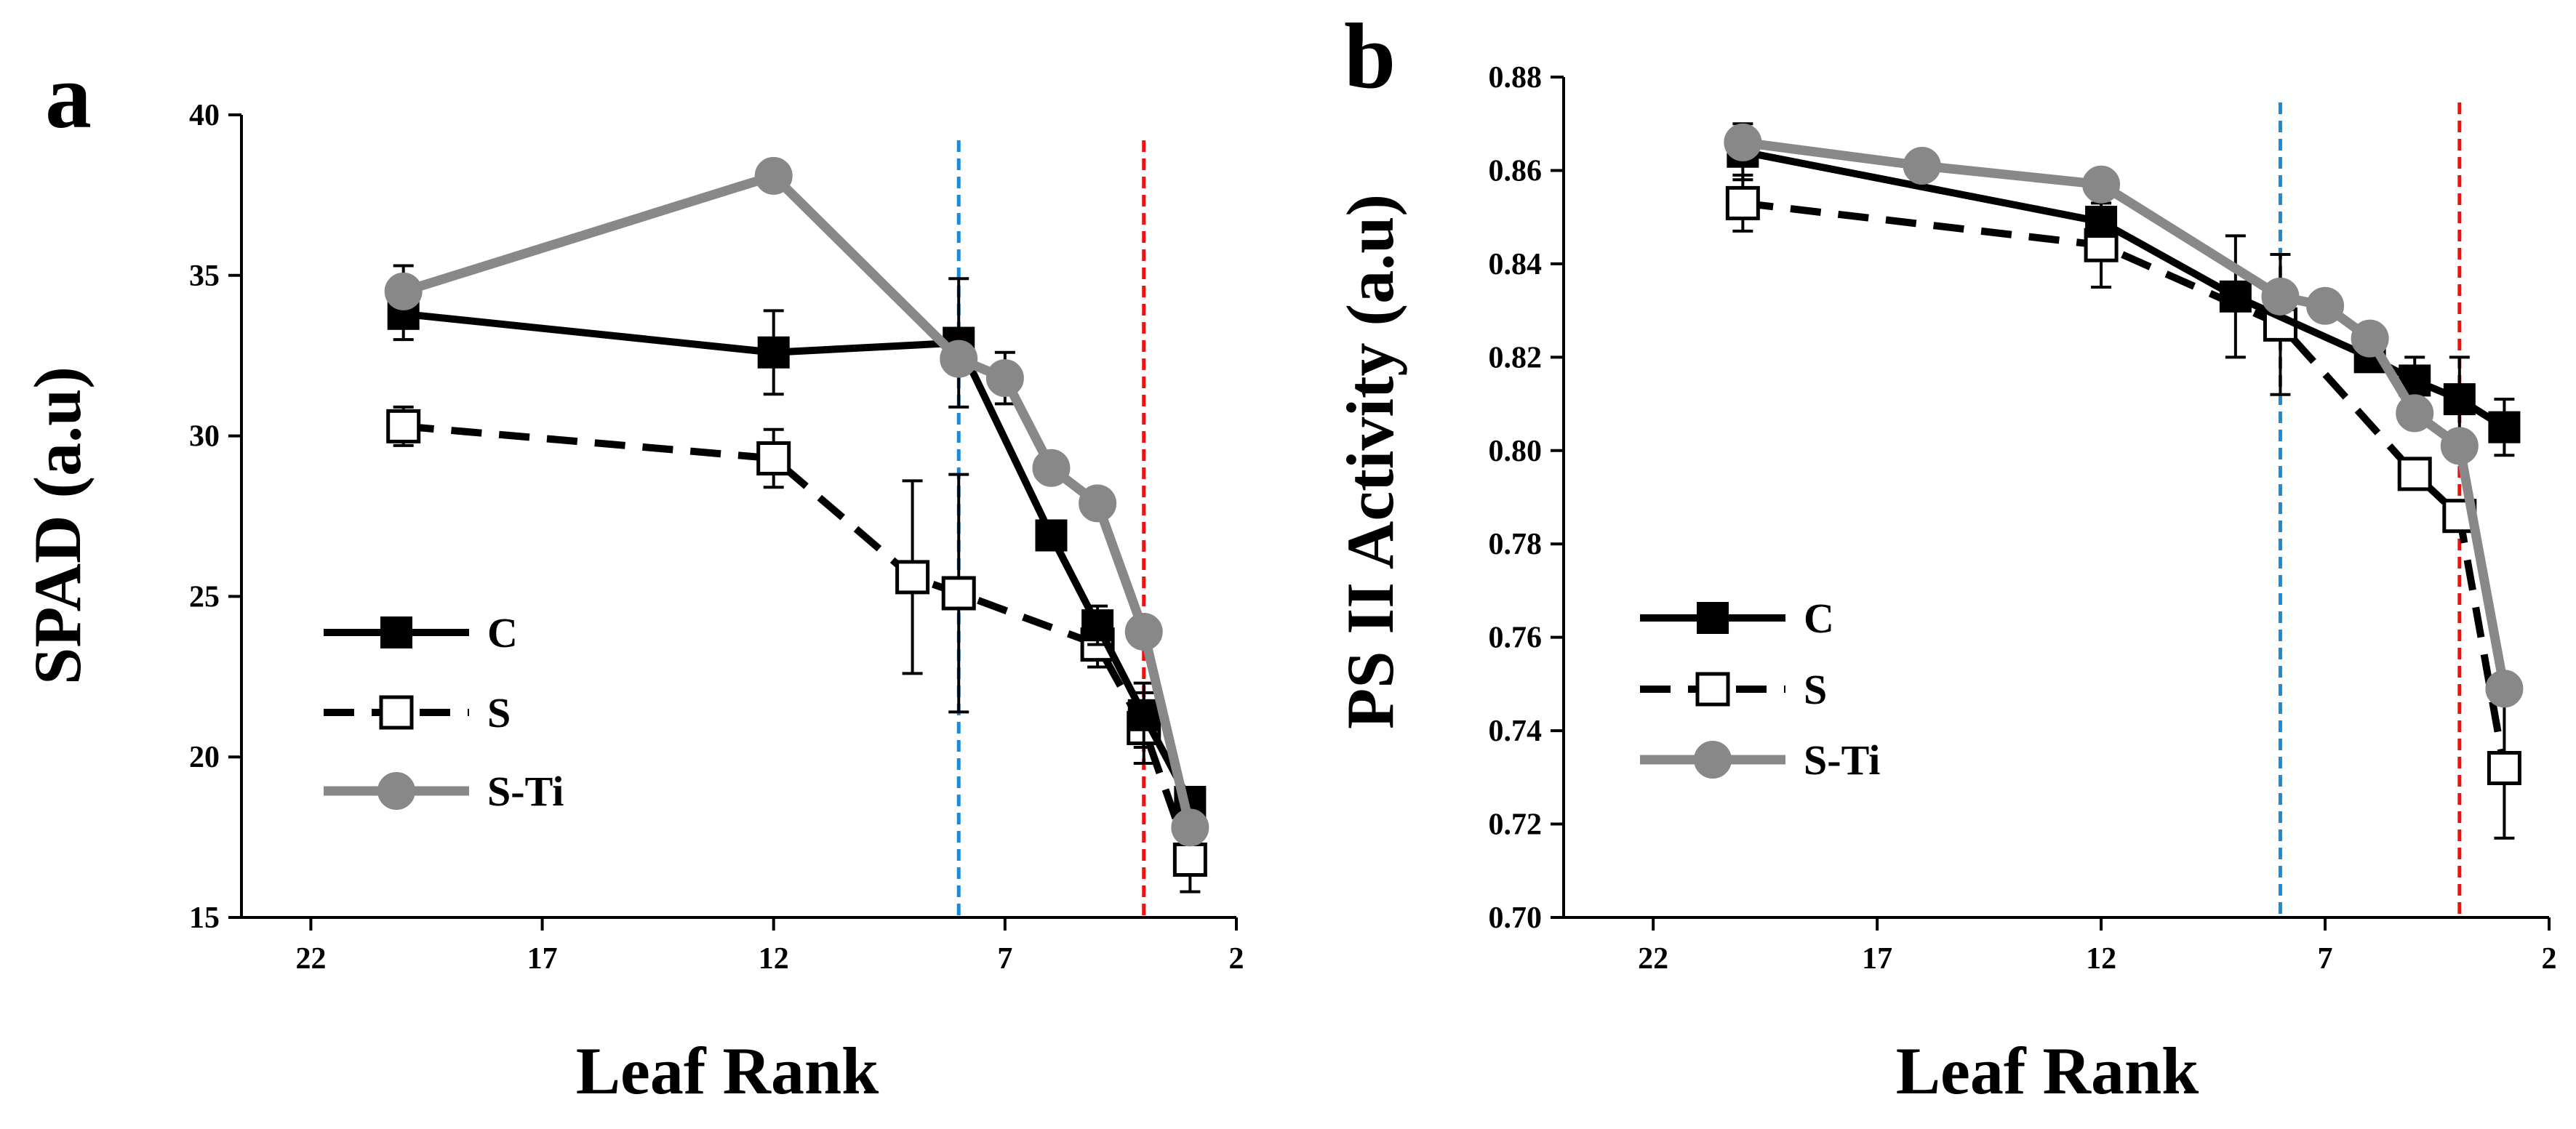  What do you see at coordinates (2047, 1071) in the screenshot?
I see `panel-b-x-axis-title: Leaf Rank` at bounding box center [2047, 1071].